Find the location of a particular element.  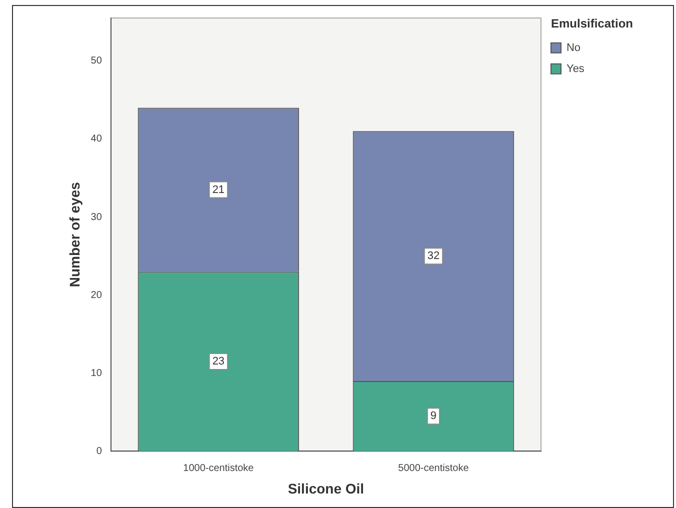

y-tick-label: 50 is located at coordinates (96, 61).